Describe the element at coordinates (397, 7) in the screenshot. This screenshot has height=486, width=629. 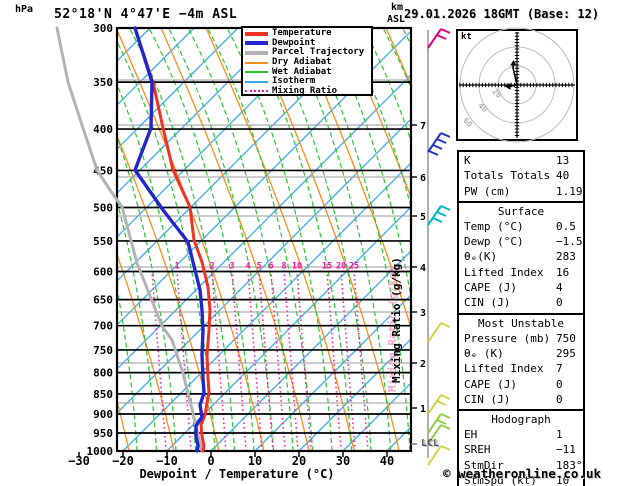
I see `altitude-unit-km: km` at that location.